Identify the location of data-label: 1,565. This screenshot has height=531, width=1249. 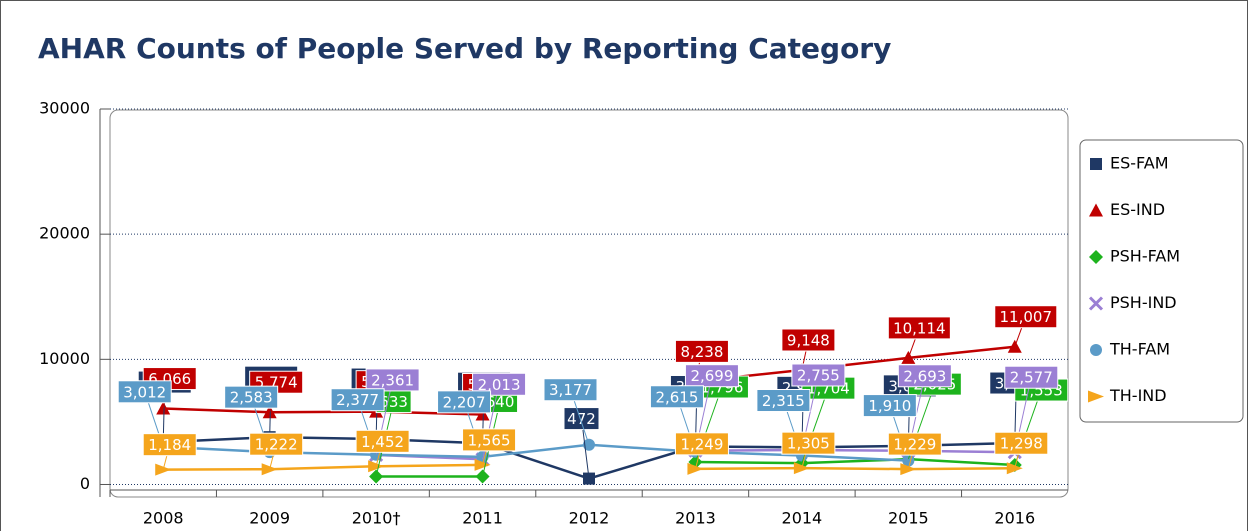
(489, 440).